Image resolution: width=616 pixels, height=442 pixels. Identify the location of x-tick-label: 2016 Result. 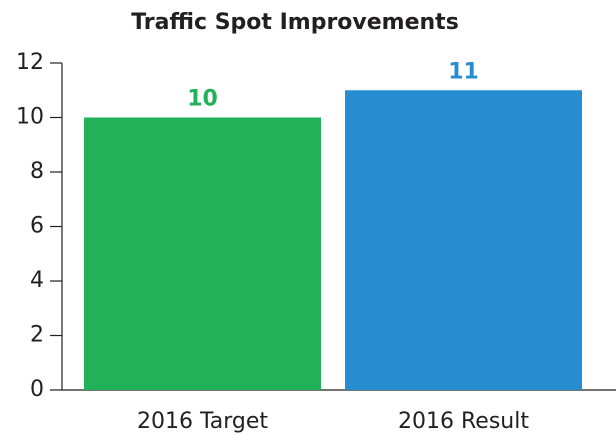
(463, 421).